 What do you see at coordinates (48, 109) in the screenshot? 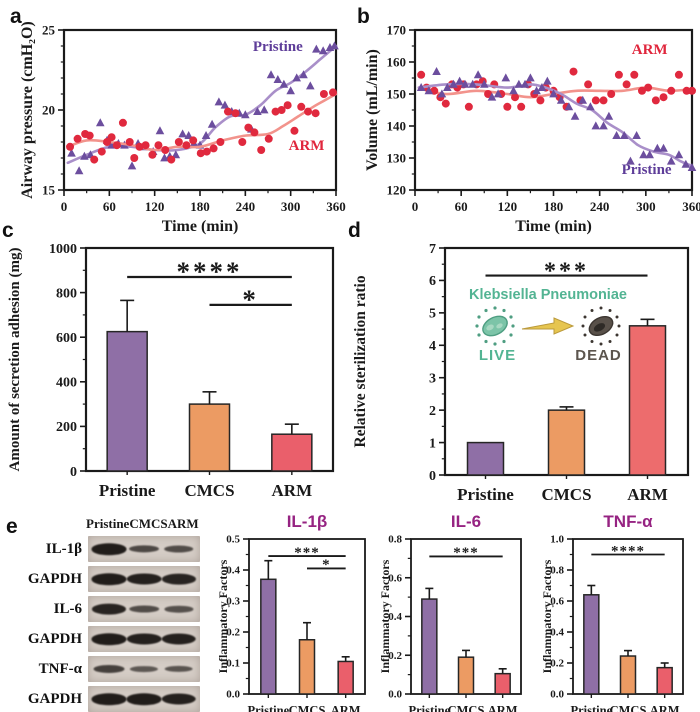
I see `y-tick-label: 20` at bounding box center [48, 109].